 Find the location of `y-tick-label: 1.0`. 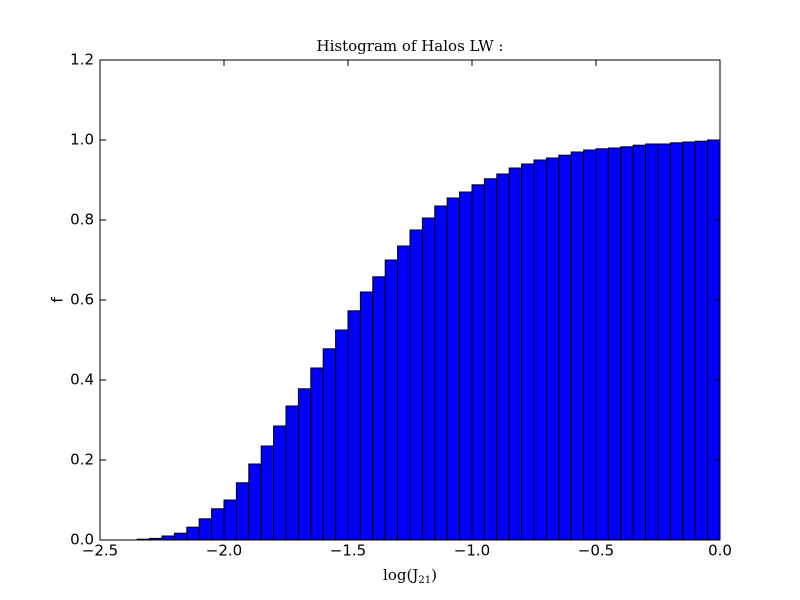

y-tick-label: 1.0 is located at coordinates (82, 140).